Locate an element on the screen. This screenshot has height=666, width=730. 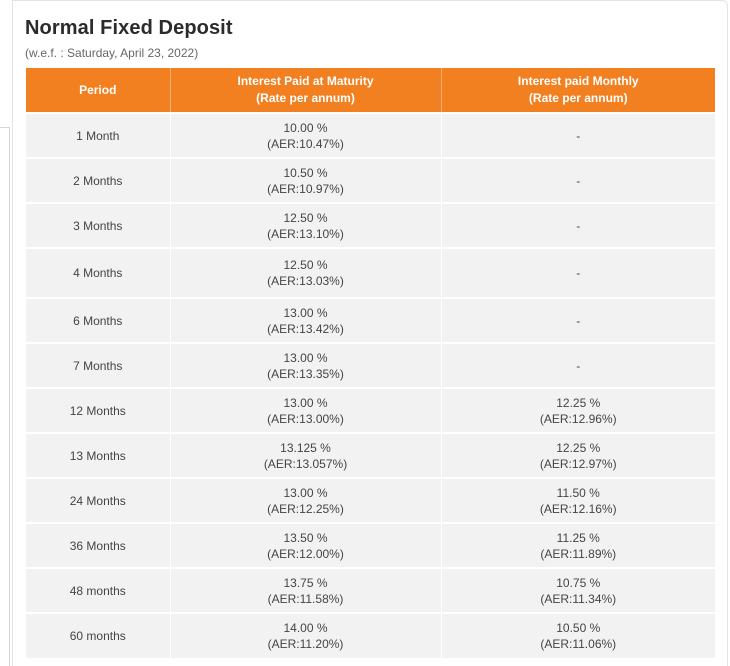
monthly-rate: 10.50 % is located at coordinates (578, 628).